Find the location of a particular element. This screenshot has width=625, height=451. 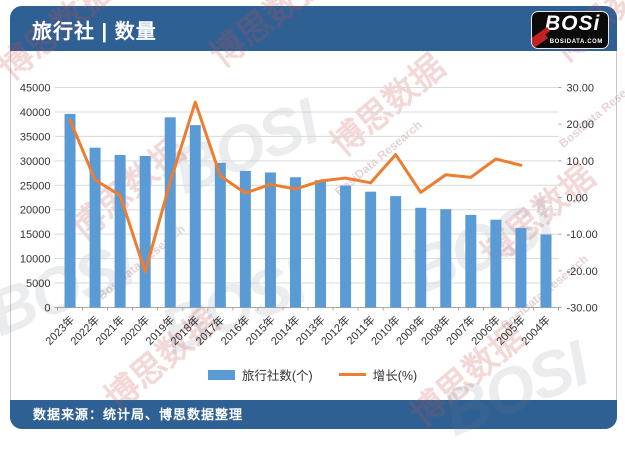

bar-2016年 is located at coordinates (245, 239).